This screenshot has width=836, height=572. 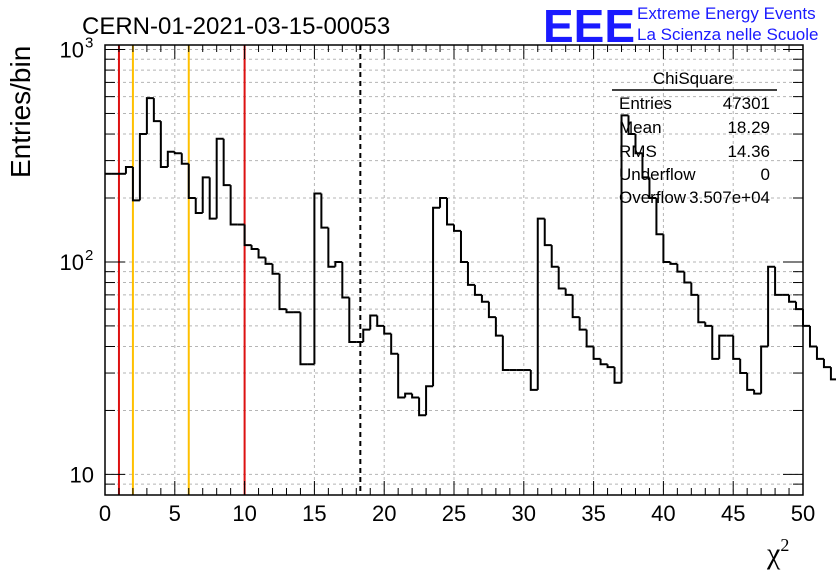 I want to click on stats-label-entries: Entries, so click(x=645, y=103).